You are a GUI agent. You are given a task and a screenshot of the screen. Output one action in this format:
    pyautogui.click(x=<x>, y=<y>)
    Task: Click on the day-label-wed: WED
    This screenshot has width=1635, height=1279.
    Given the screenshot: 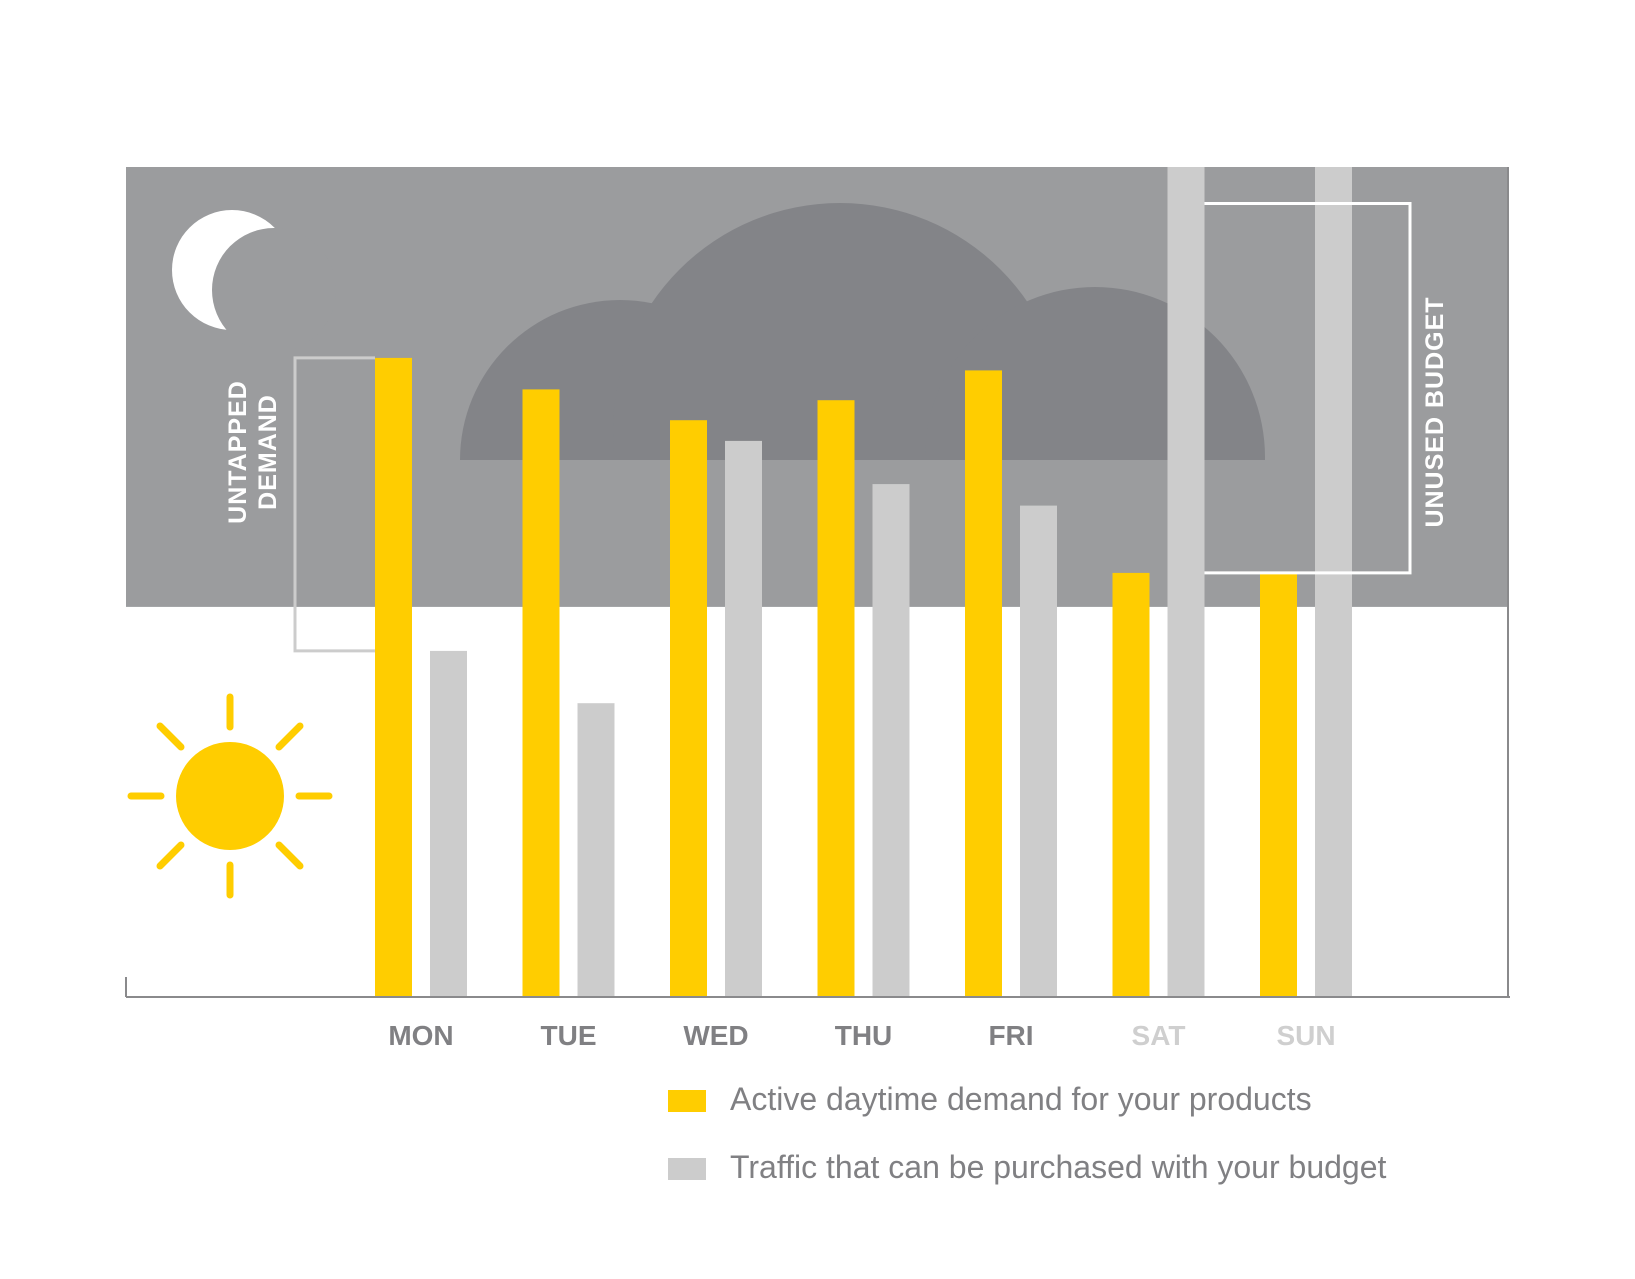 What is the action you would take?
    pyautogui.click(x=715, y=1035)
    